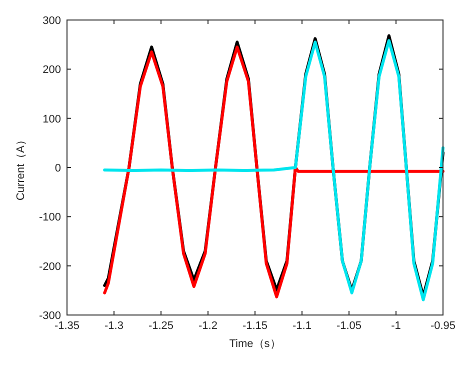  Describe the element at coordinates (51, 119) in the screenshot. I see `y-tick-label: 100` at that location.